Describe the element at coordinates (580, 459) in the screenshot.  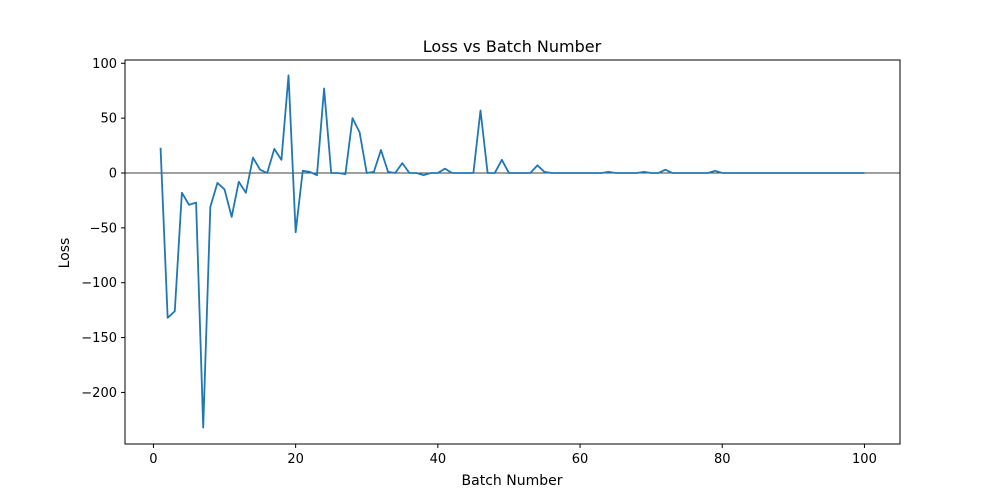
I see `x-tick-label: 60` at that location.